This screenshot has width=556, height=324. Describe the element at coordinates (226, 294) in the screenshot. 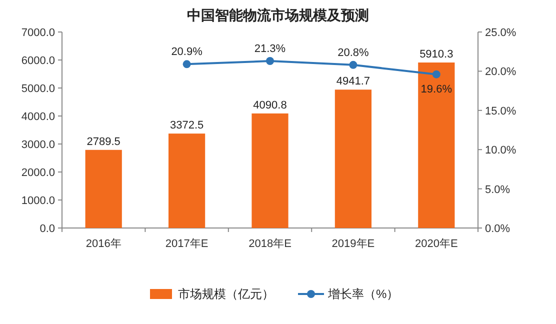

I see `legend-label: 市场规模（亿元）` at that location.